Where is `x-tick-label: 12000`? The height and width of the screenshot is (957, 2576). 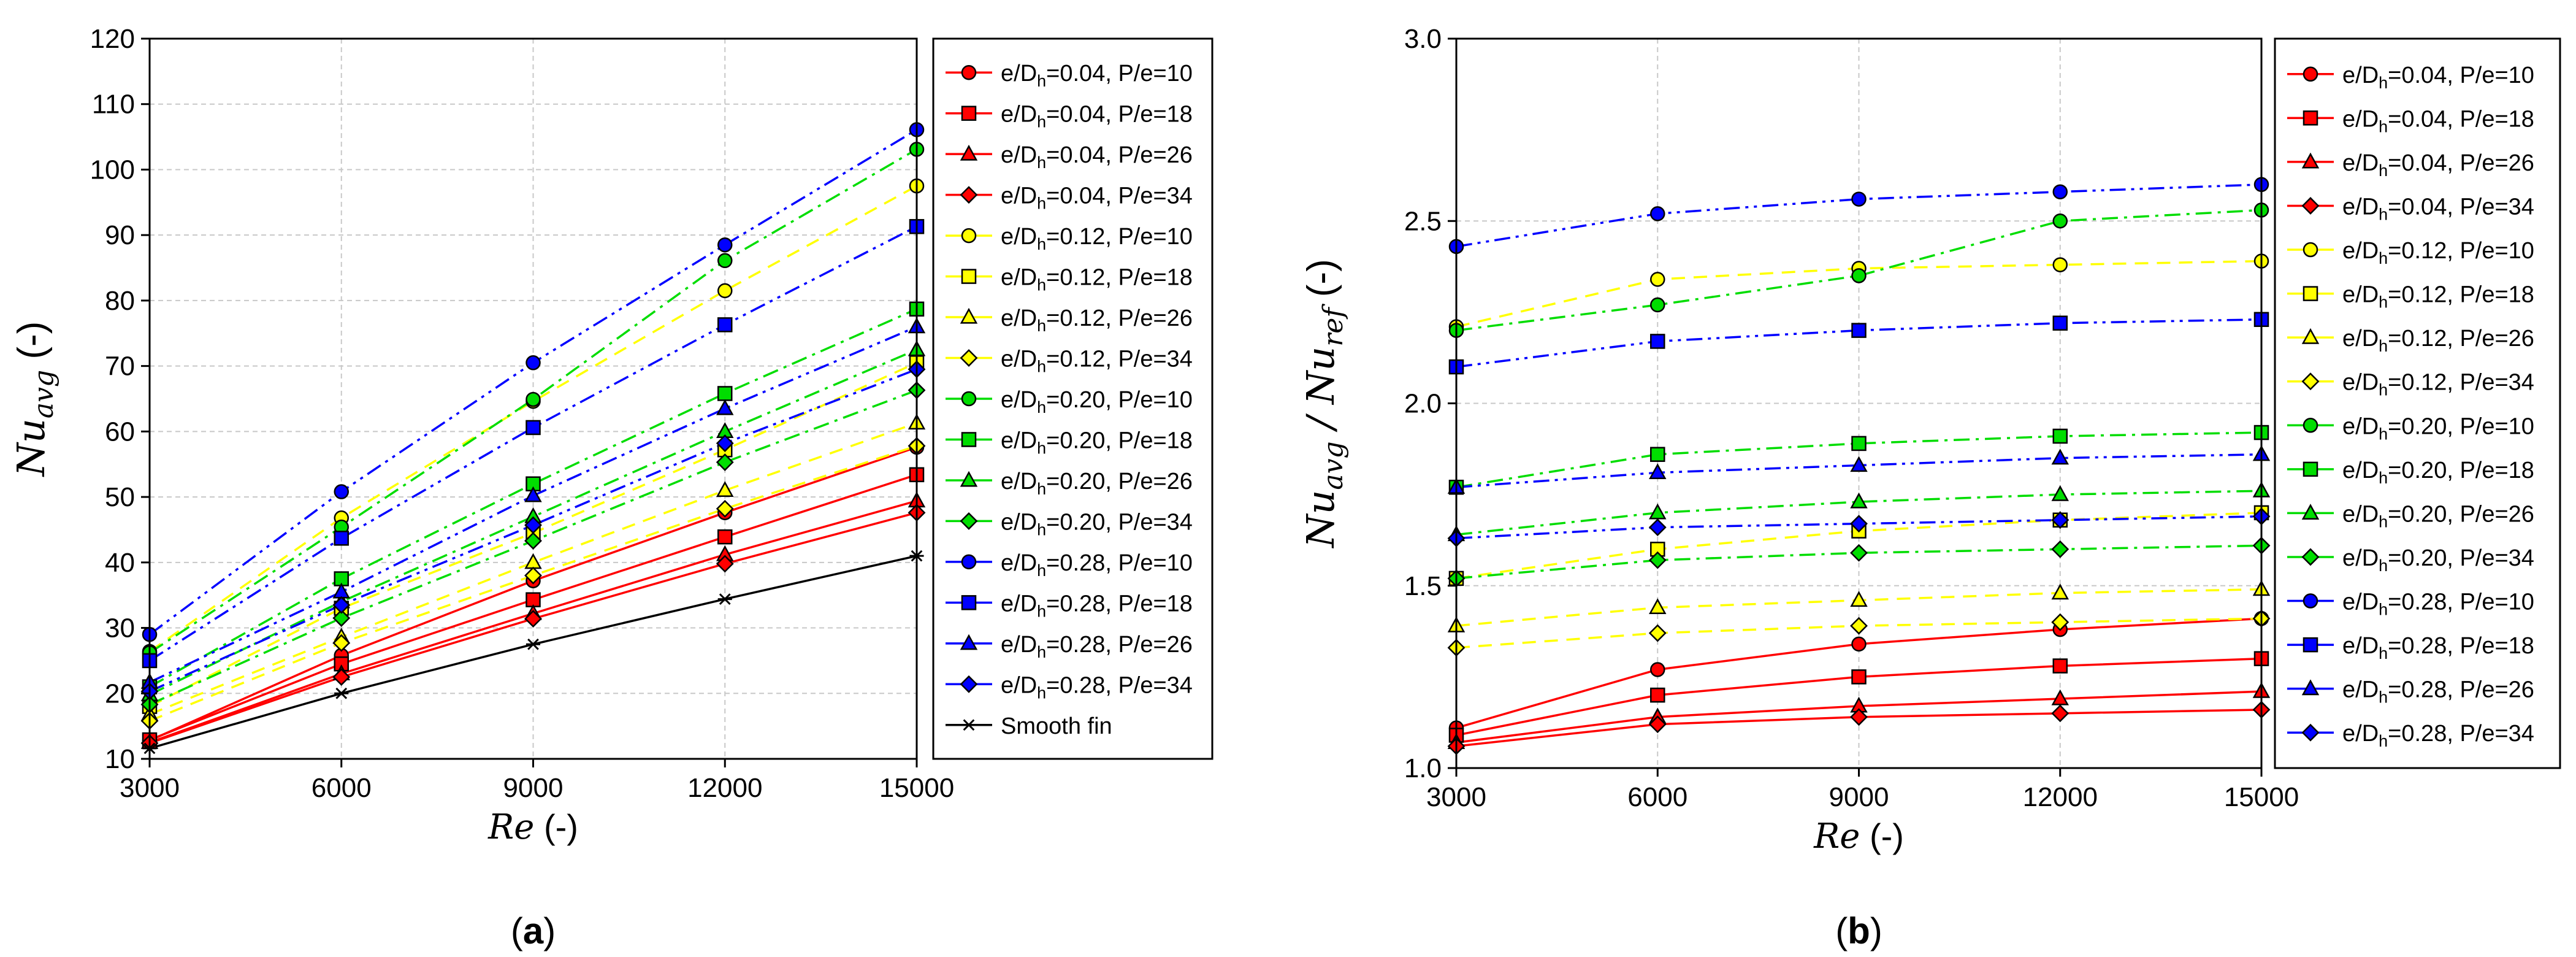 x-tick-label: 12000 is located at coordinates (724, 788).